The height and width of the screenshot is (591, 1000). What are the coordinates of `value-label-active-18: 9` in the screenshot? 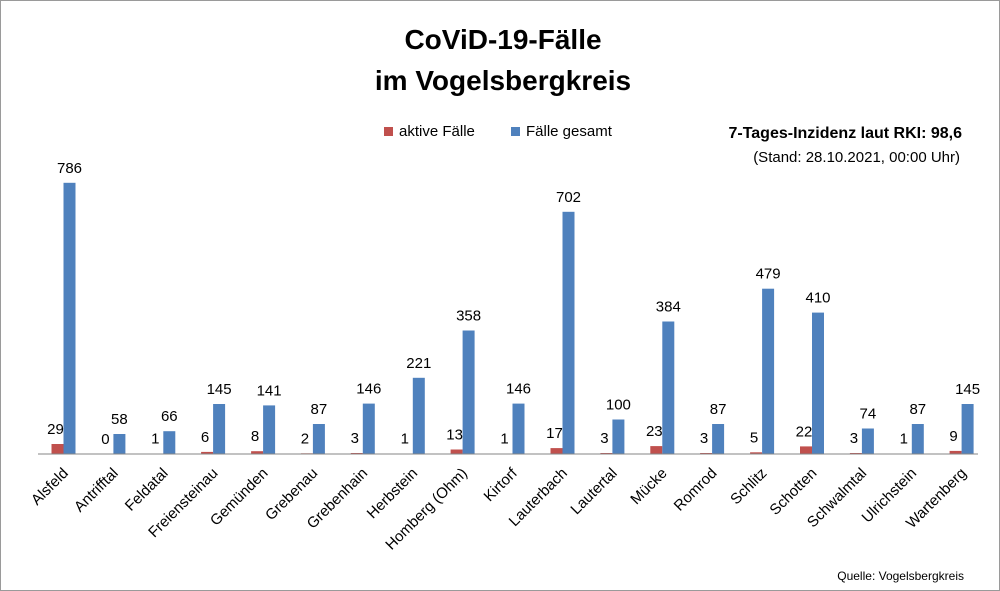 It's located at (953, 436).